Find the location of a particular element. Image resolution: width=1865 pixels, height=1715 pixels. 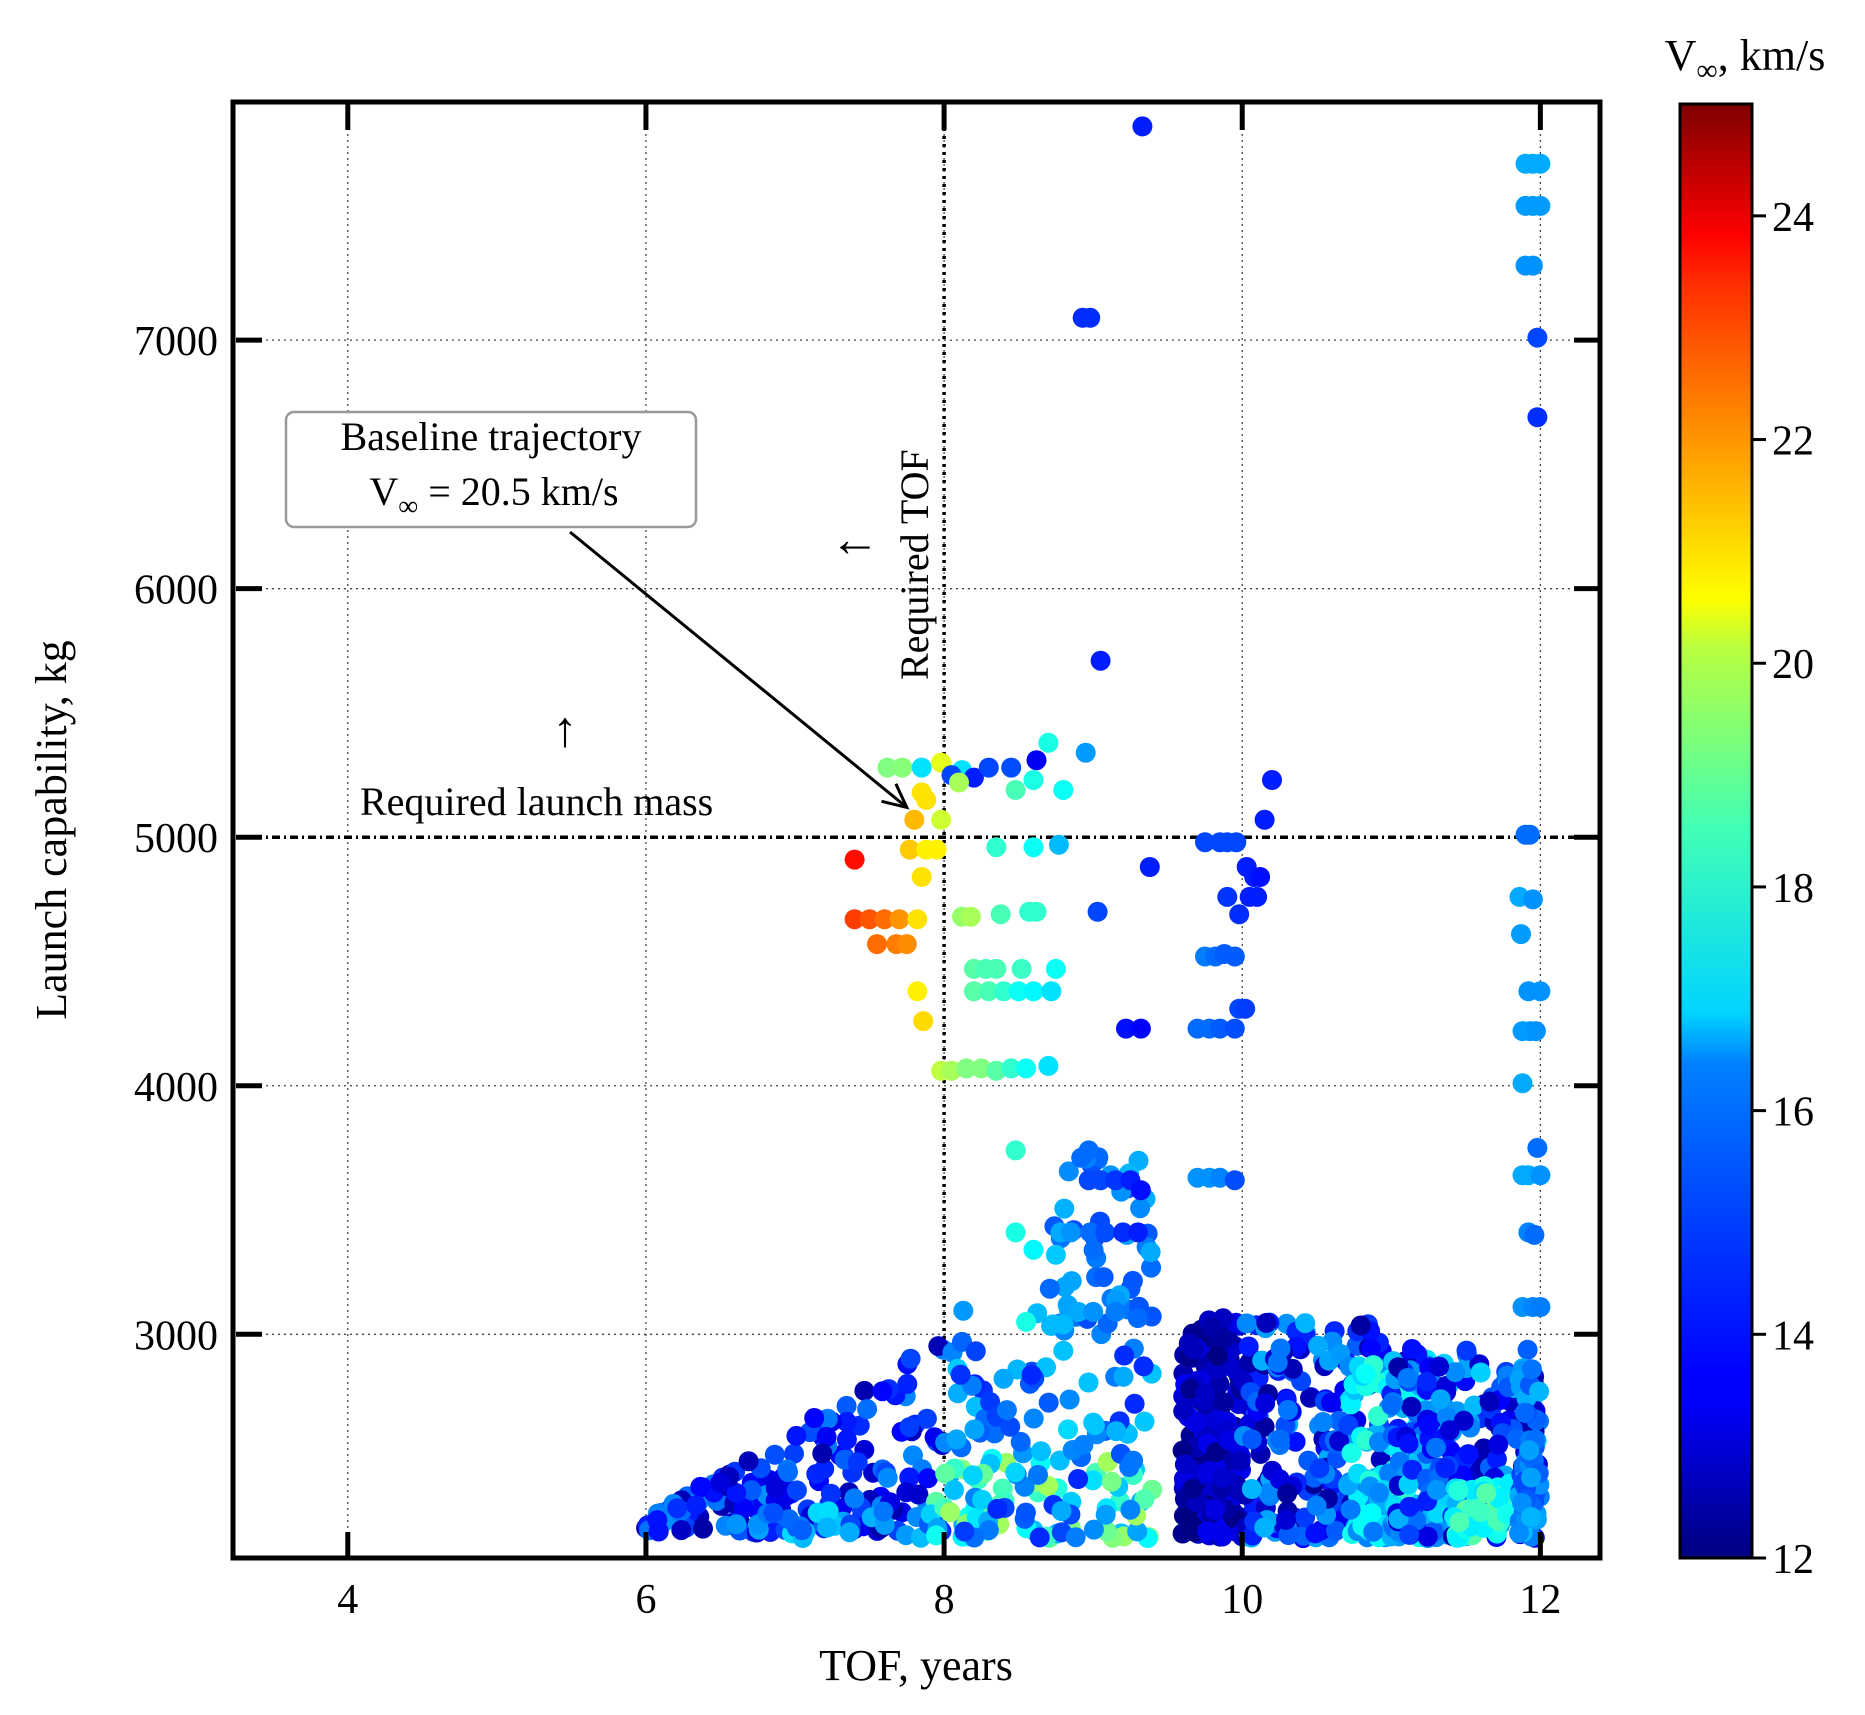

baseline-annotation: Baseline trajectory V∞ = 20.5 km/s is located at coordinates (597, 610).